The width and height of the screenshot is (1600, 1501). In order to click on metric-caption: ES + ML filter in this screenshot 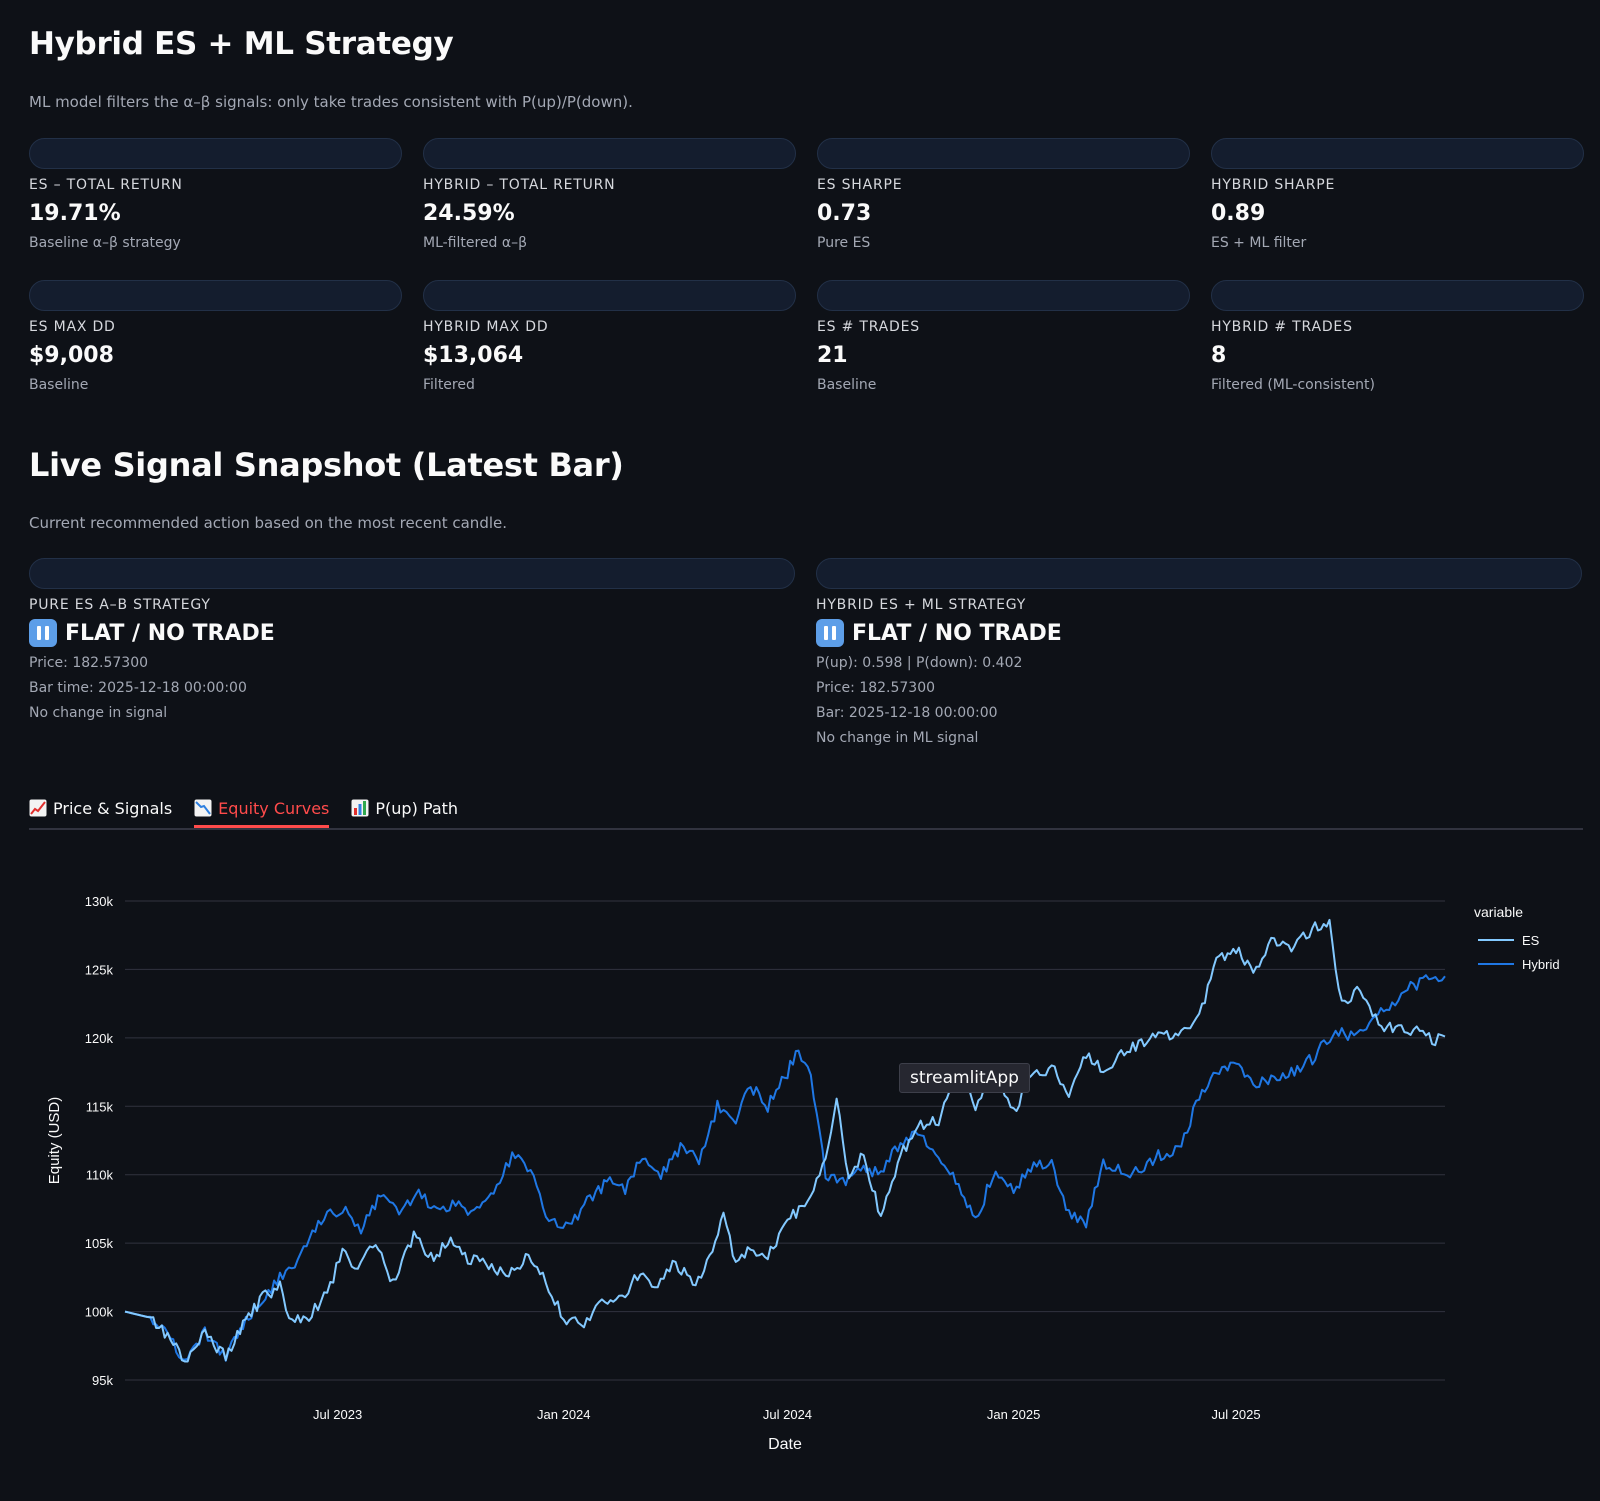, I will do `click(1259, 243)`.